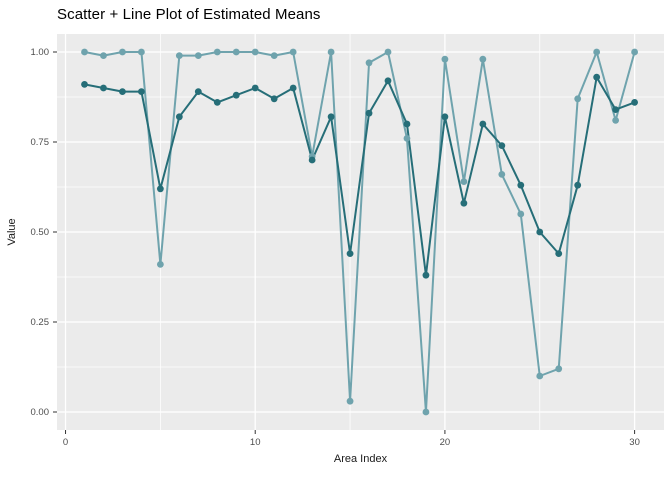 The image size is (672, 480). What do you see at coordinates (40, 322) in the screenshot?
I see `y-tick-label: 0.25` at bounding box center [40, 322].